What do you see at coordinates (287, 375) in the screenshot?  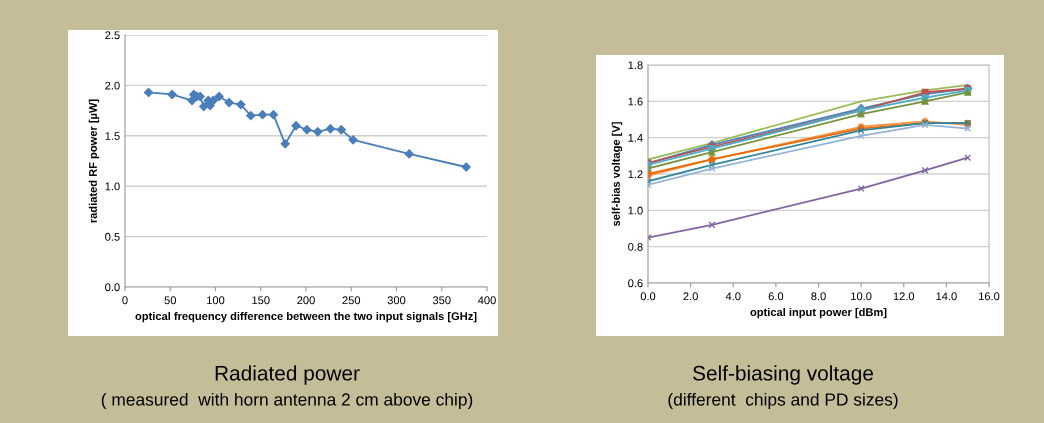 I see `text: Radiated power` at bounding box center [287, 375].